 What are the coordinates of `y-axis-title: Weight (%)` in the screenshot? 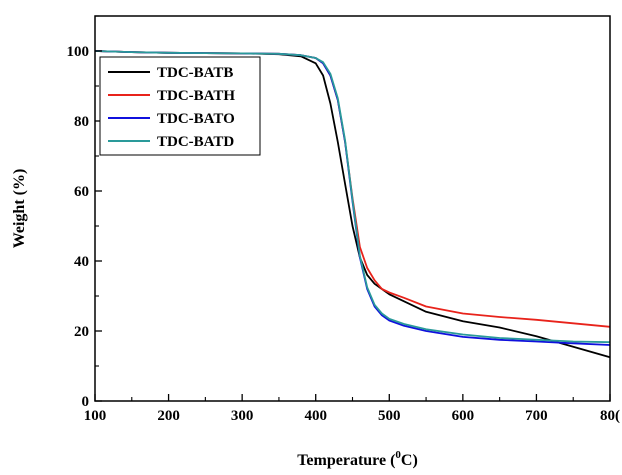 It's located at (19, 209).